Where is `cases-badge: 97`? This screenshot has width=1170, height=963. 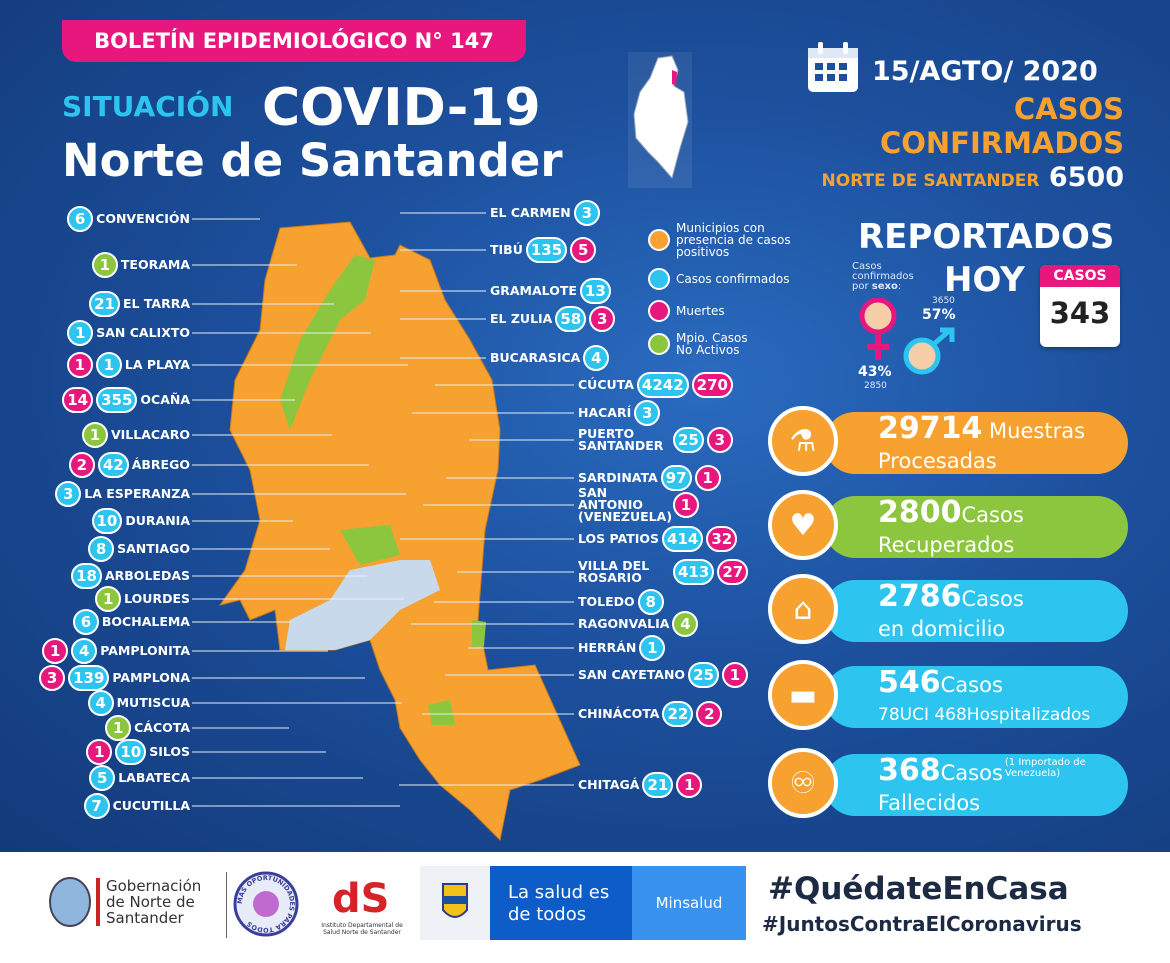 cases-badge: 97 is located at coordinates (676, 478).